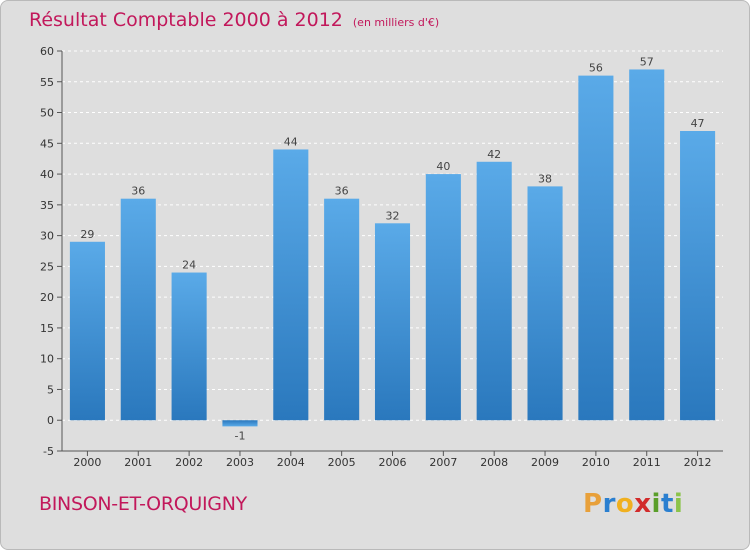 This screenshot has height=550, width=750. I want to click on logo-letter: t, so click(667, 504).